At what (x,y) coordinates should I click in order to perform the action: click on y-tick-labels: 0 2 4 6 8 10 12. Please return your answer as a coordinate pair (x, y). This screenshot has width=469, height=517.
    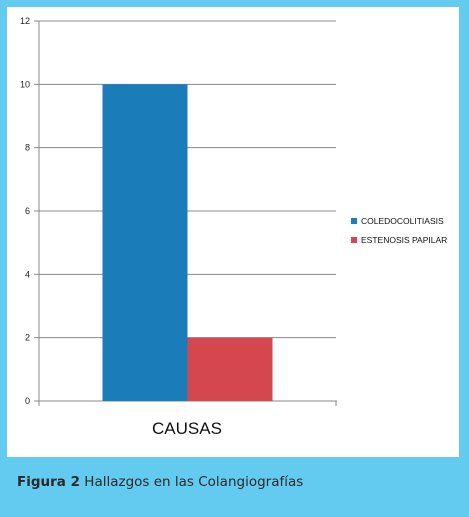
    Looking at the image, I should click on (25, 211).